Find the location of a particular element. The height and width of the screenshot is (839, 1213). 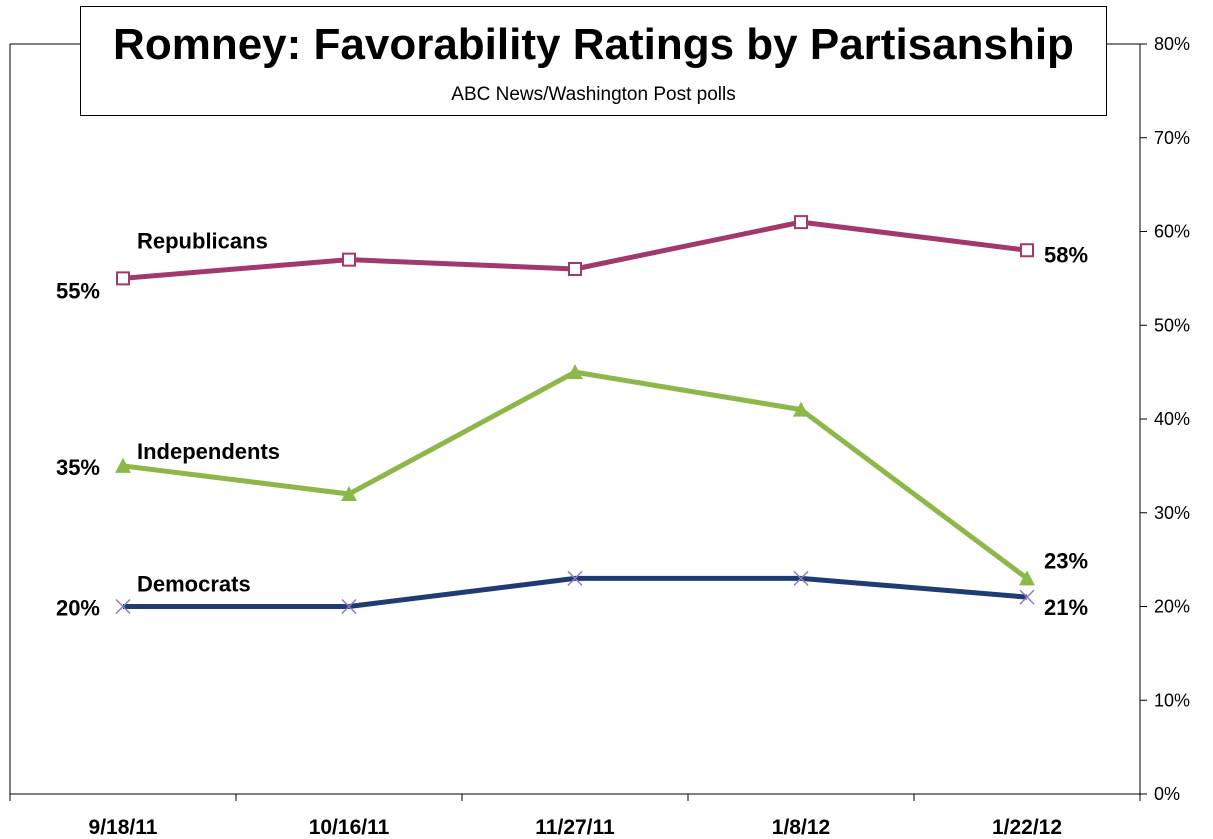

series-line is located at coordinates (575, 592).